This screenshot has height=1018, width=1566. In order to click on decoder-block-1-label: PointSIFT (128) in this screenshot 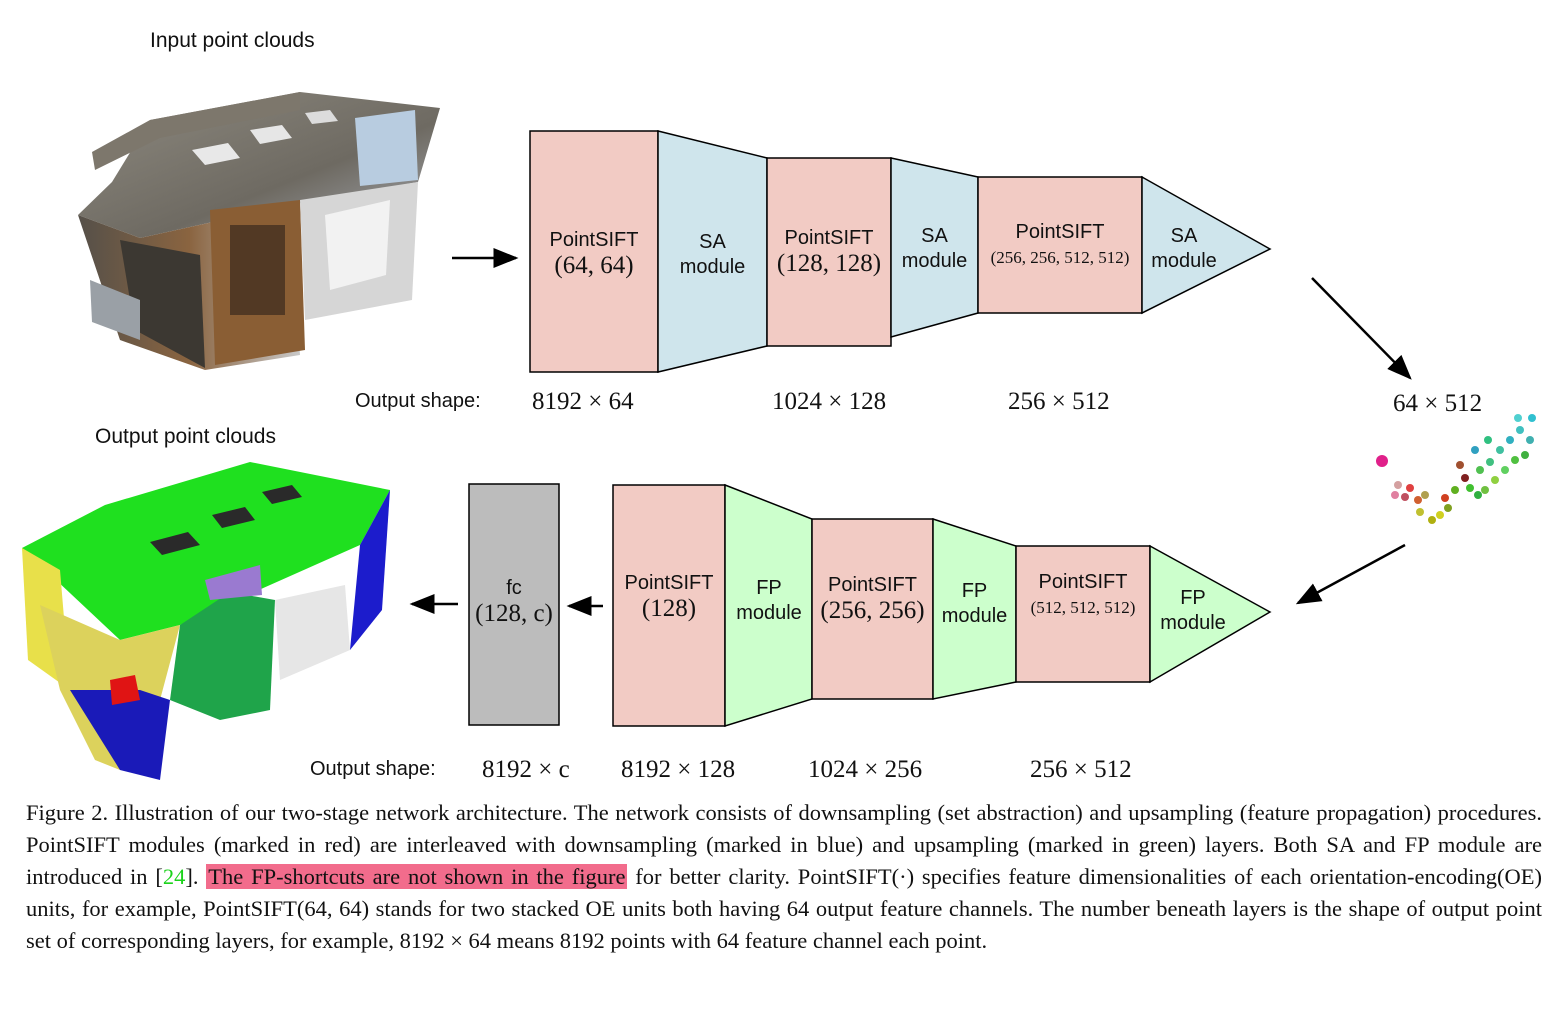, I will do `click(669, 596)`.